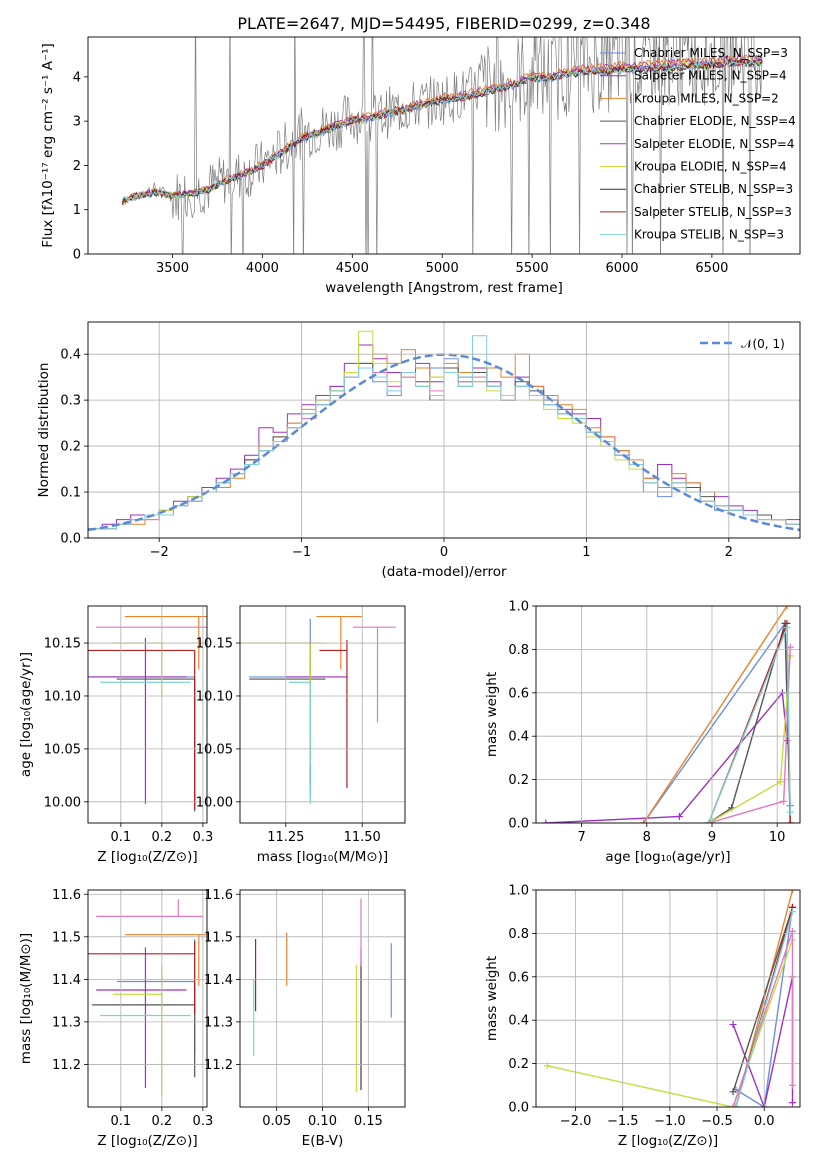 The image size is (819, 1170). What do you see at coordinates (706, 98) in the screenshot?
I see `legend-entry: Kroupa MILES, N_SSP=2` at bounding box center [706, 98].